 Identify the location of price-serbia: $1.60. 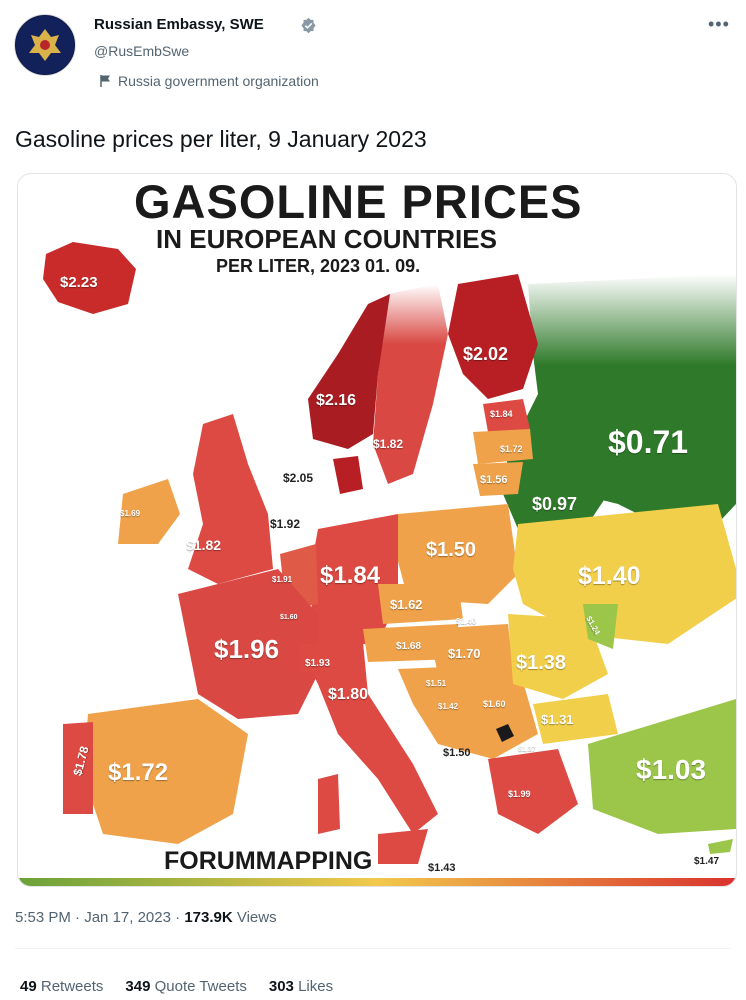
(494, 704).